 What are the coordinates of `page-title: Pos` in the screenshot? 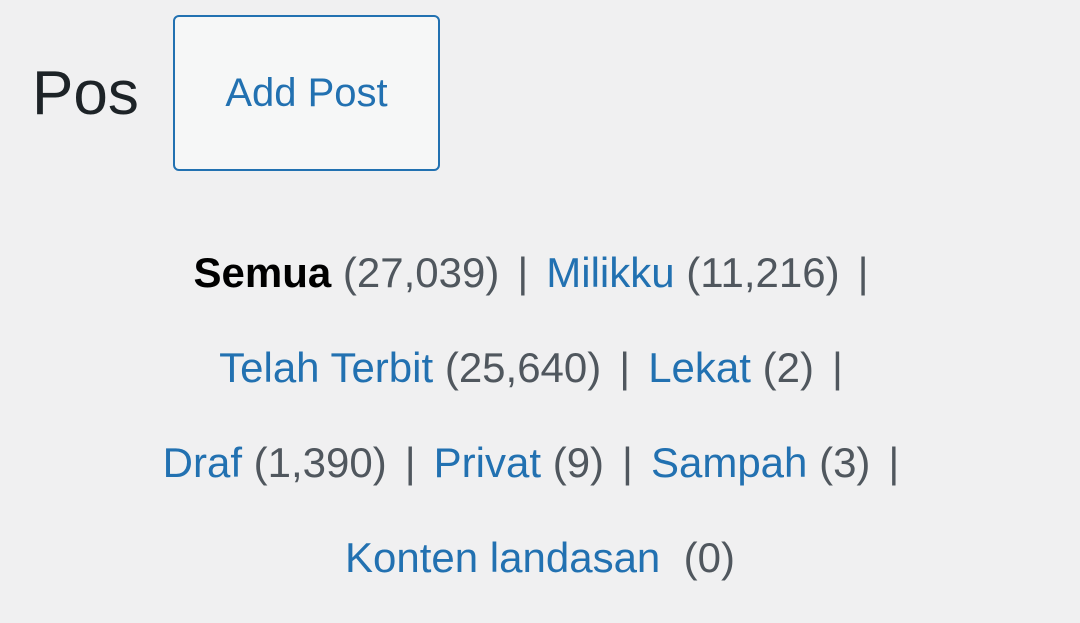 It's located at (85, 93).